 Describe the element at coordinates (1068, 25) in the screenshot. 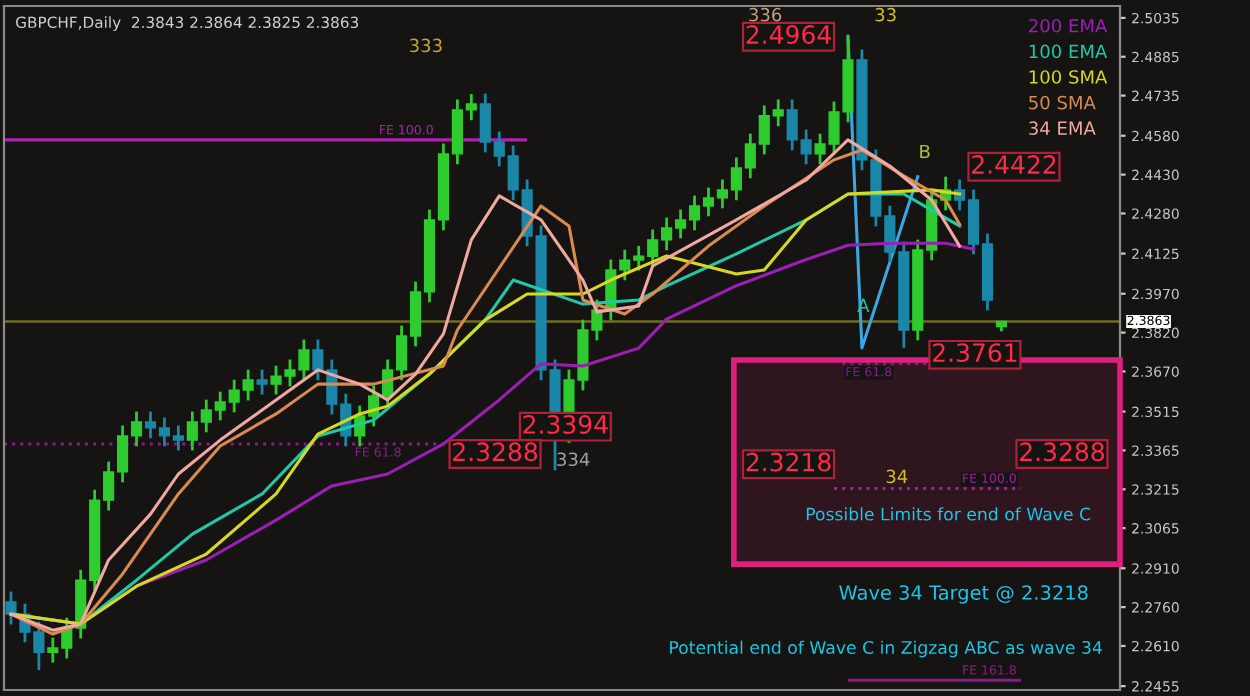

I see `text: 200 EMA` at that location.